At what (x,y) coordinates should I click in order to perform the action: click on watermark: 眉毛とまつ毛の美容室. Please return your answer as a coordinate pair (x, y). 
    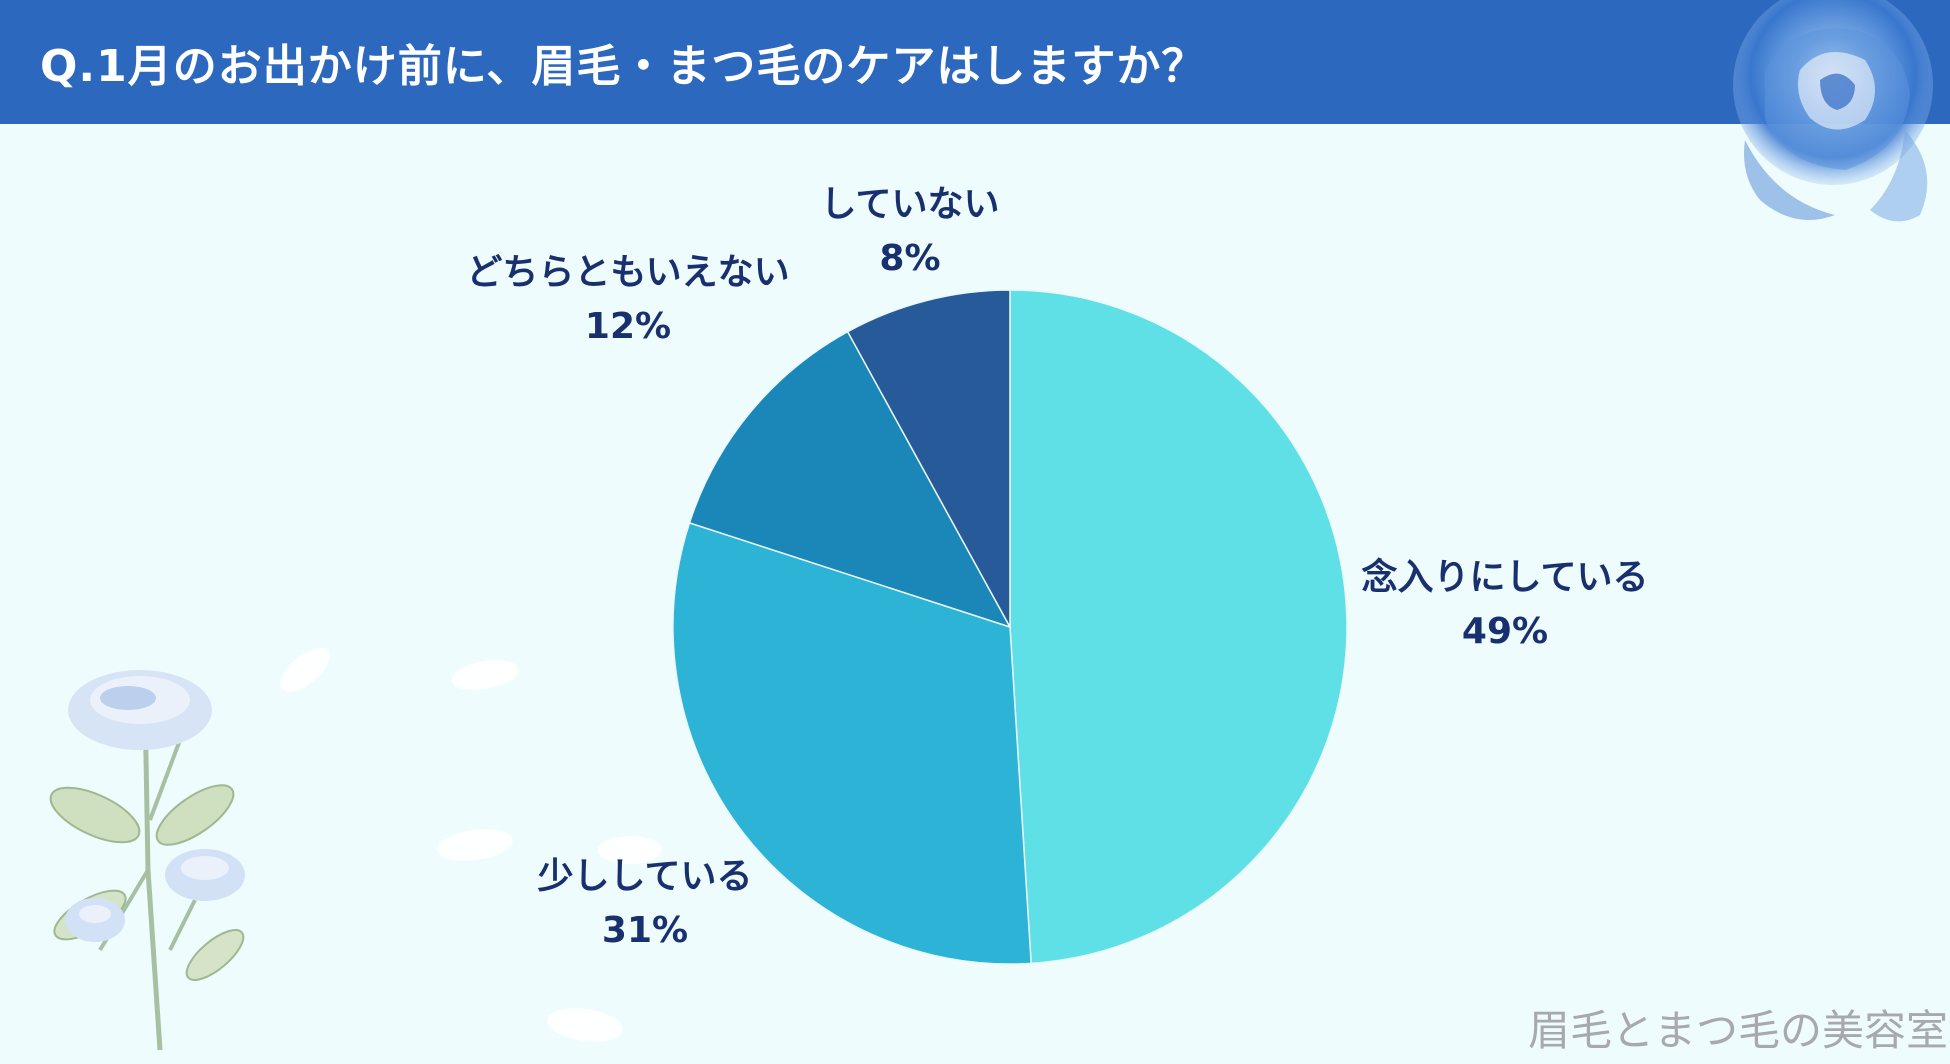
    Looking at the image, I should click on (1737, 1030).